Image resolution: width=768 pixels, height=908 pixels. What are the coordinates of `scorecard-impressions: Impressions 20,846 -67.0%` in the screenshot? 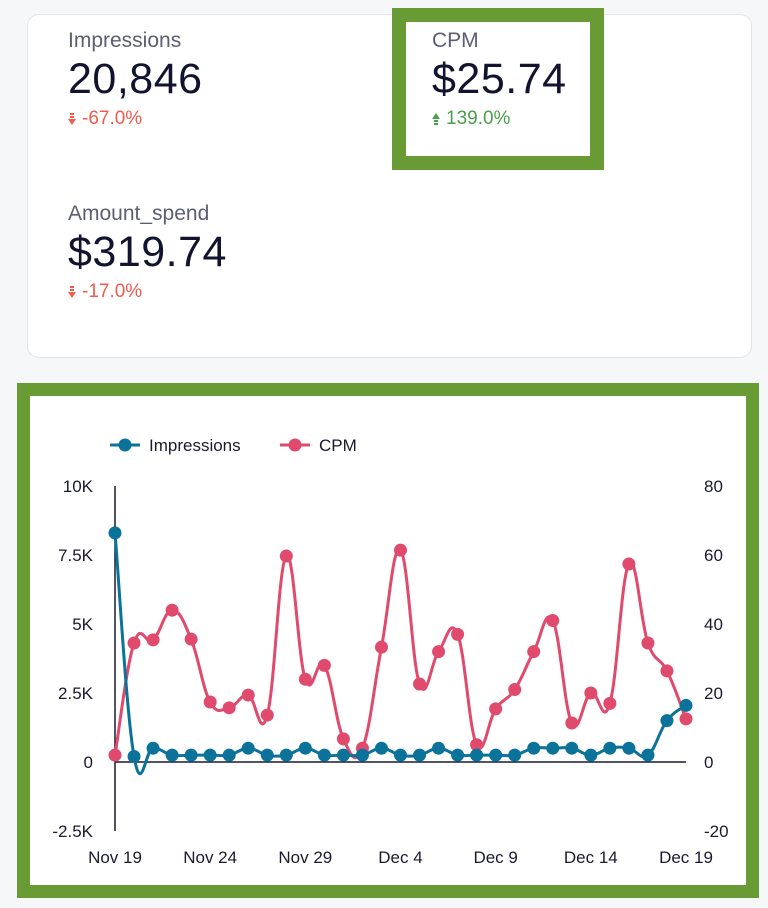 It's located at (135, 79).